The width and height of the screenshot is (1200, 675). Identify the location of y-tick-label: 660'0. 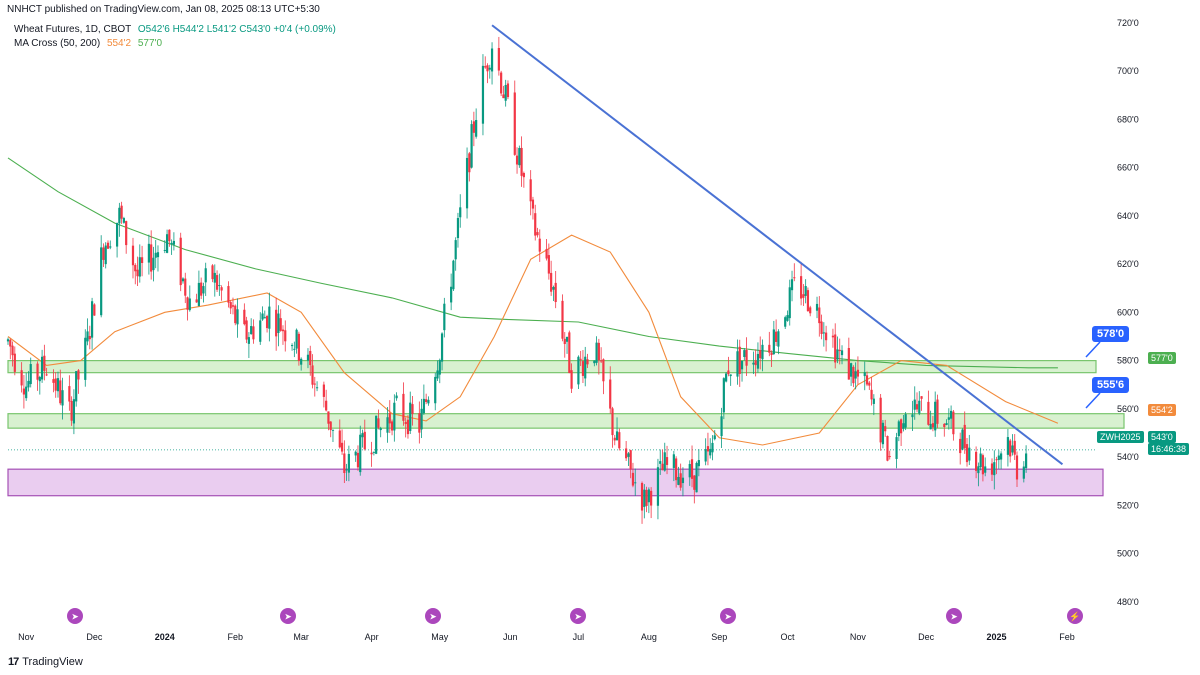
(1128, 168).